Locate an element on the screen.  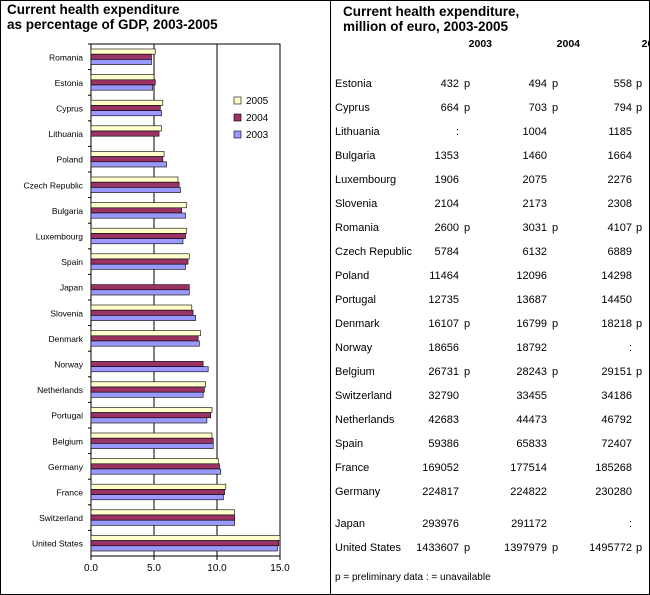
legend-label-2003: 2003 is located at coordinates (257, 135).